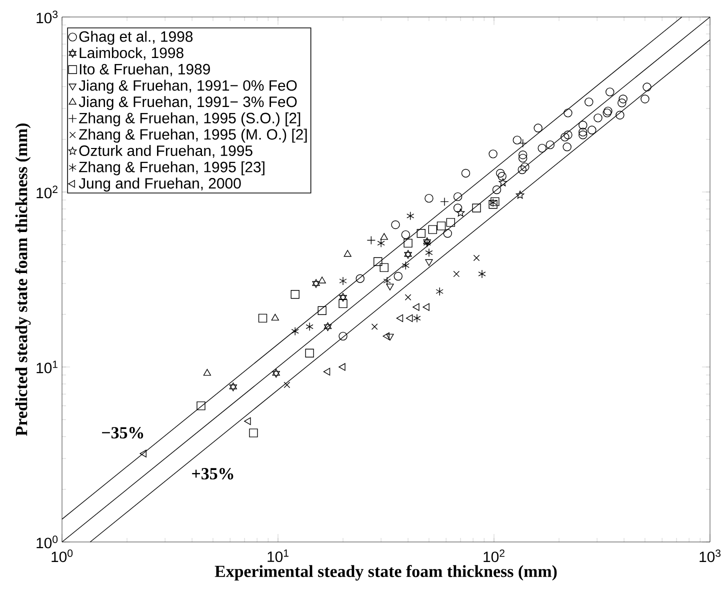 The image size is (726, 596). Describe the element at coordinates (171, 168) in the screenshot. I see `legend-label: Zhang & Fruehan, 1995 [23]` at that location.